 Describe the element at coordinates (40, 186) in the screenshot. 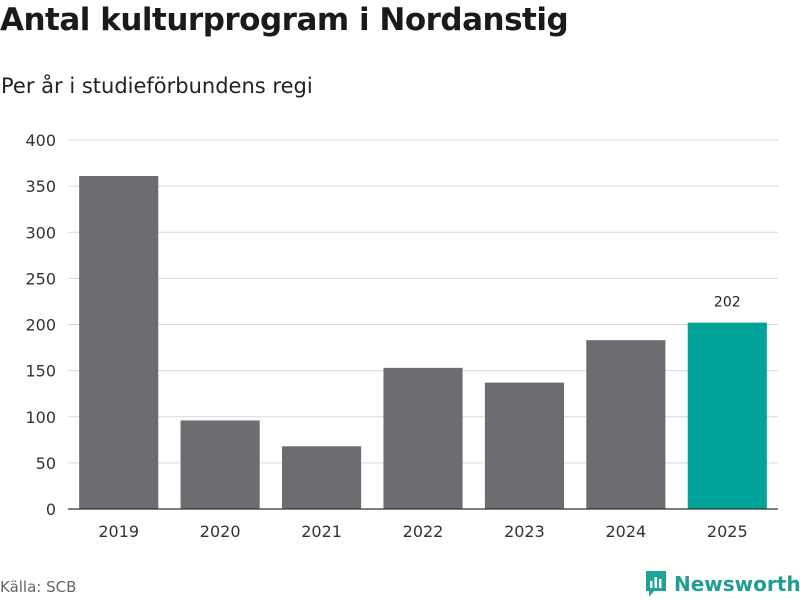

I see `y-tick-label: 350` at that location.